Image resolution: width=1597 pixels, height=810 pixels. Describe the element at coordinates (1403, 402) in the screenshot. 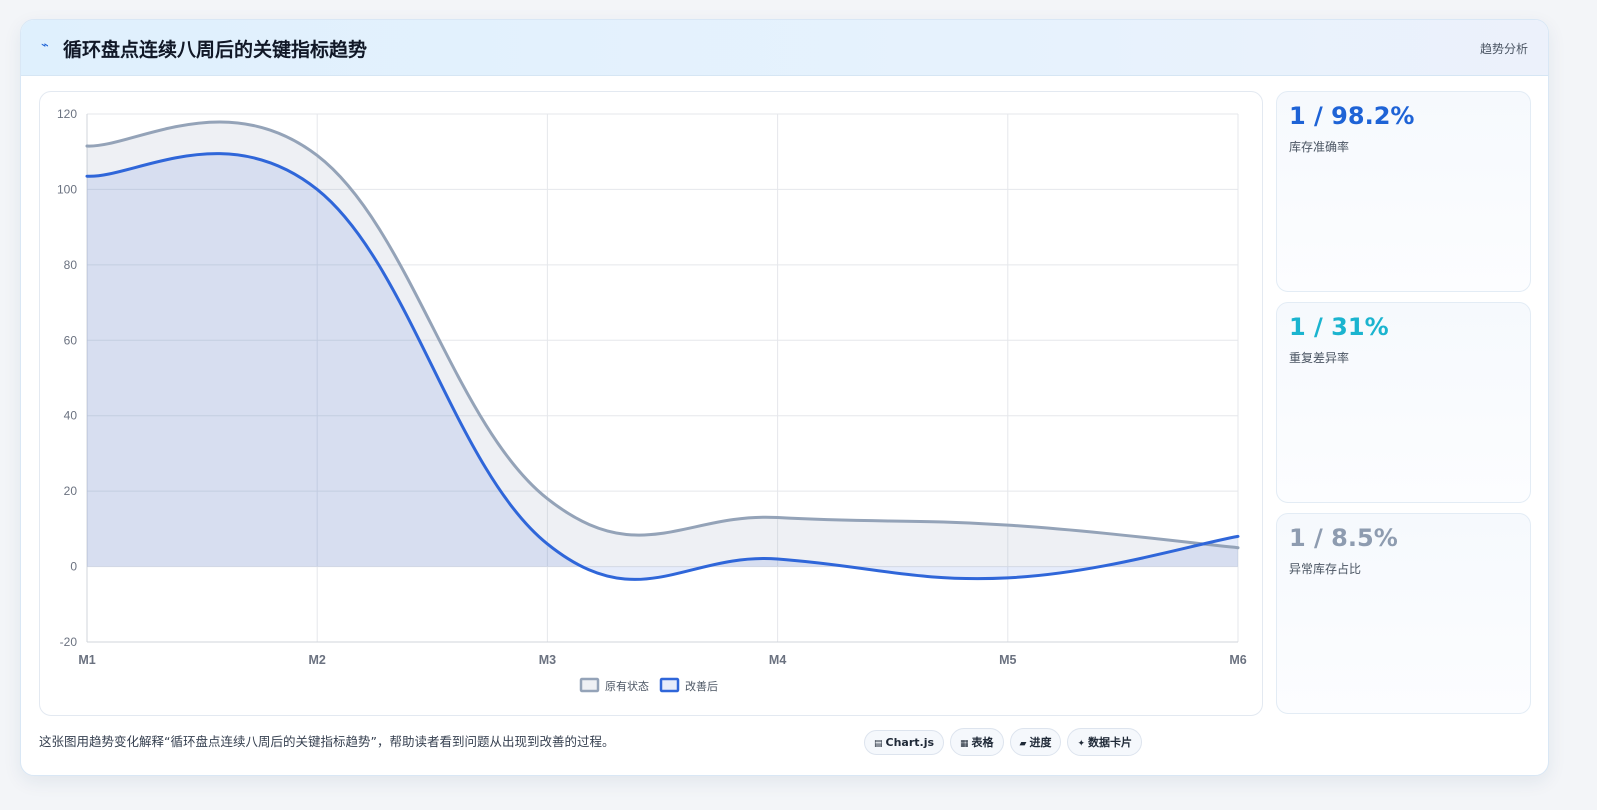

I see `kpi-card-repeat-diff: 1 / 31% 重复差异率` at that location.